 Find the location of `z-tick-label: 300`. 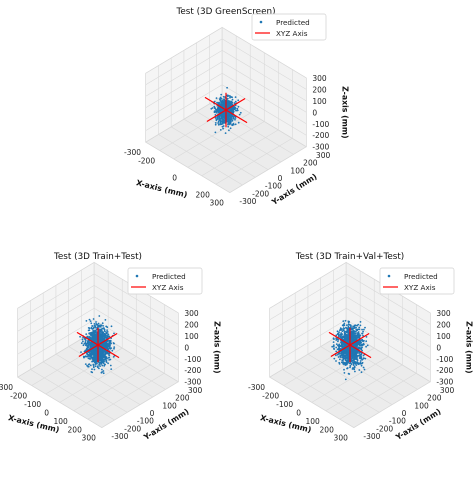

z-tick-label: 300 is located at coordinates (191, 313).